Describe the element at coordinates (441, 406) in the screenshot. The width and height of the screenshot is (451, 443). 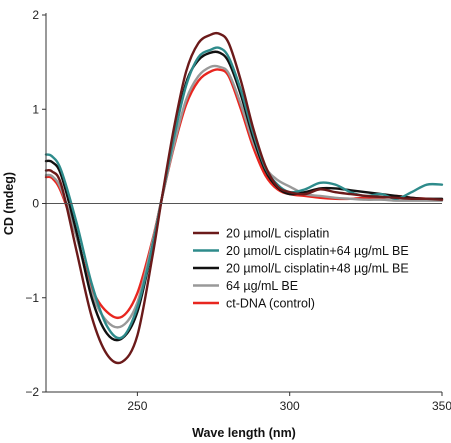
I see `x-tick-label: 350` at that location.